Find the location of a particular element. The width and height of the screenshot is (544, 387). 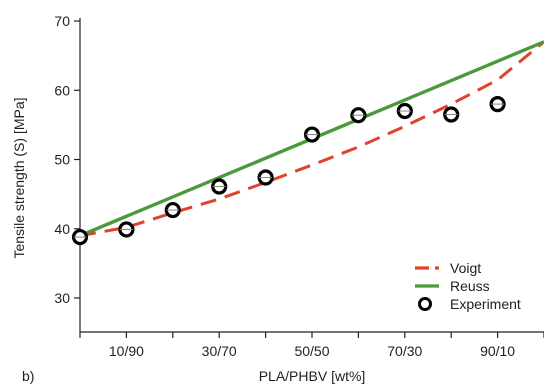

x-tick-label: 70/30 is located at coordinates (404, 351).